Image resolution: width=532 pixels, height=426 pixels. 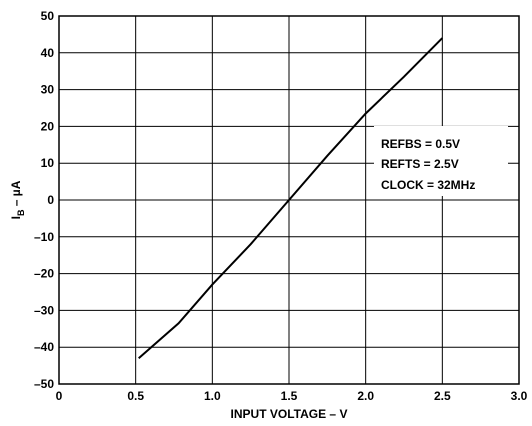 I want to click on annotation-background, so click(x=441, y=161).